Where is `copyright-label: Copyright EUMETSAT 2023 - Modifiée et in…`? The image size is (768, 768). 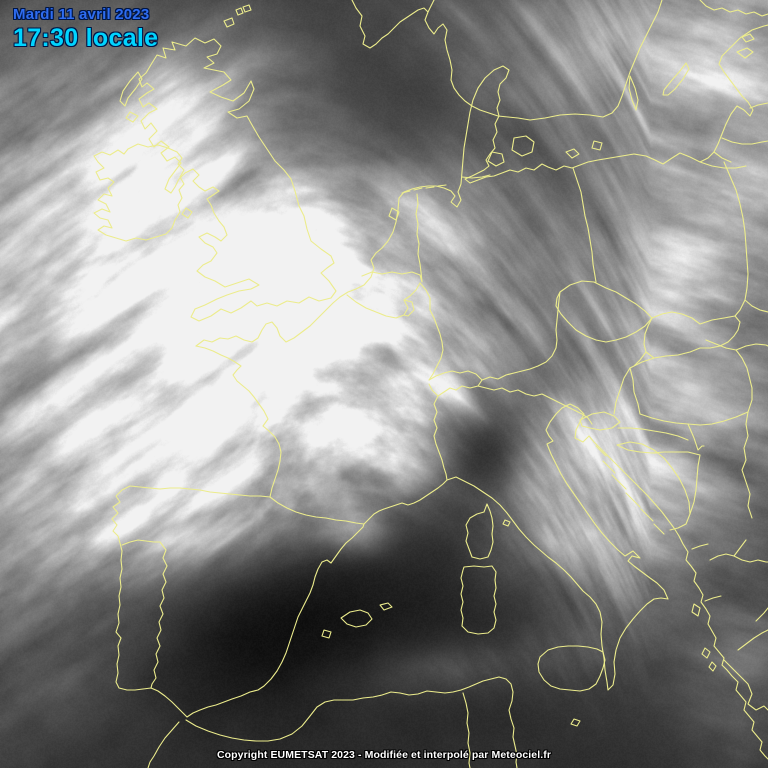 copyright-label: Copyright EUMETSAT 2023 - Modifiée et in… is located at coordinates (384, 755).